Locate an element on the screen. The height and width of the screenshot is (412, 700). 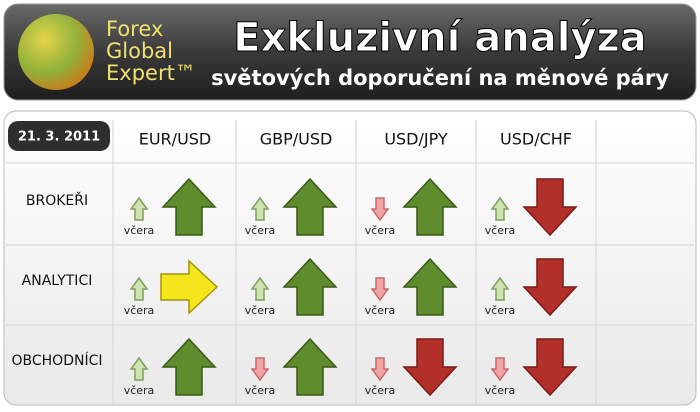
row-label: BROKEŘI is located at coordinates (57, 200).